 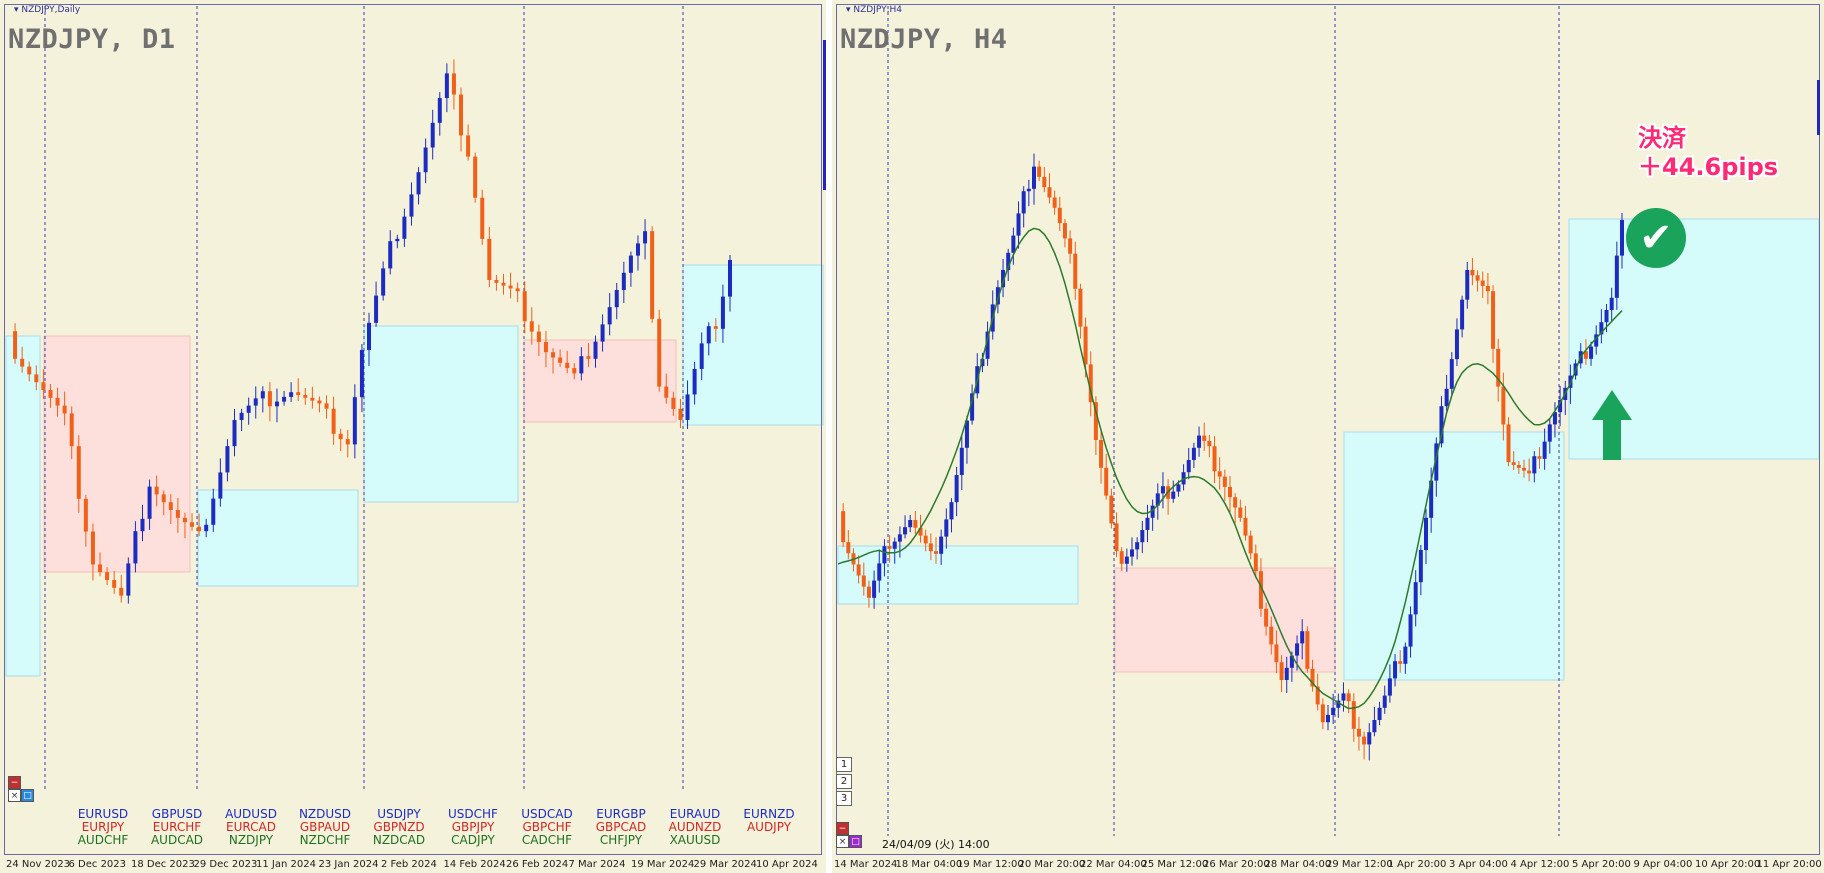 What do you see at coordinates (251, 840) in the screenshot?
I see `symbol-item: NZDJPY` at bounding box center [251, 840].